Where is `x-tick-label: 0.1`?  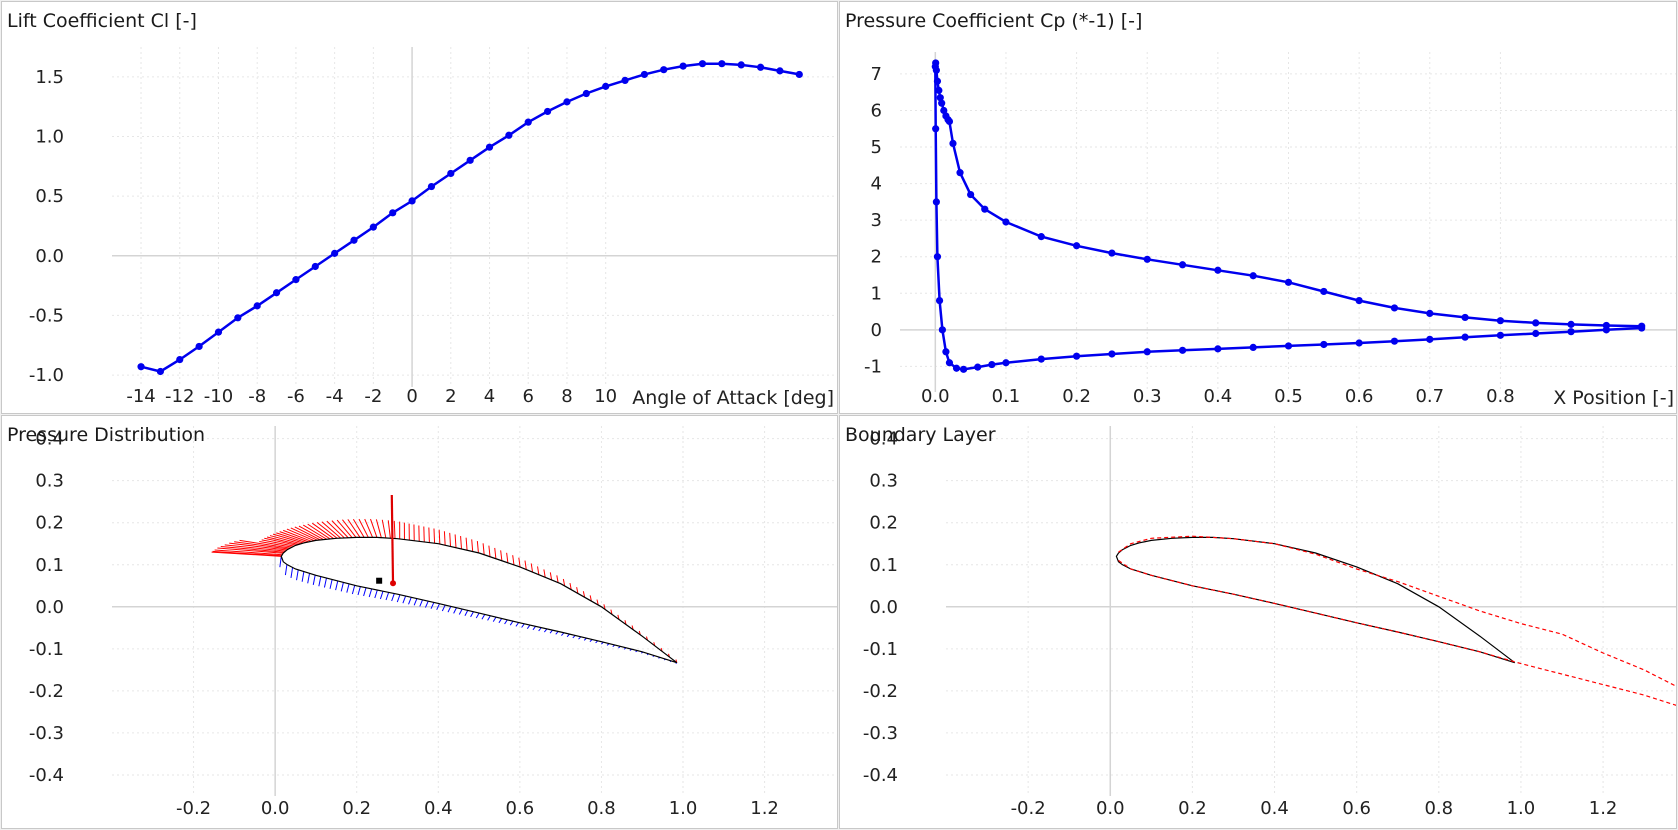 x-tick-label: 0.1 is located at coordinates (1006, 396).